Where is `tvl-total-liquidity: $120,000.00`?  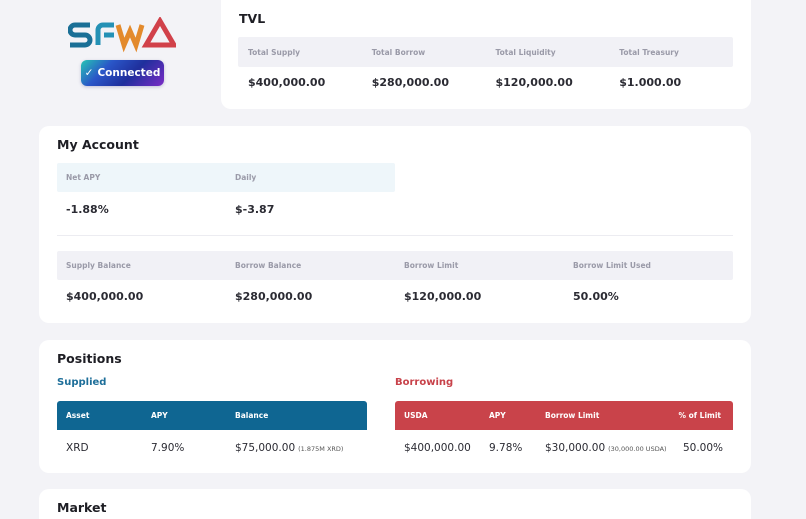
tvl-total-liquidity: $120,000.00 is located at coordinates (534, 82).